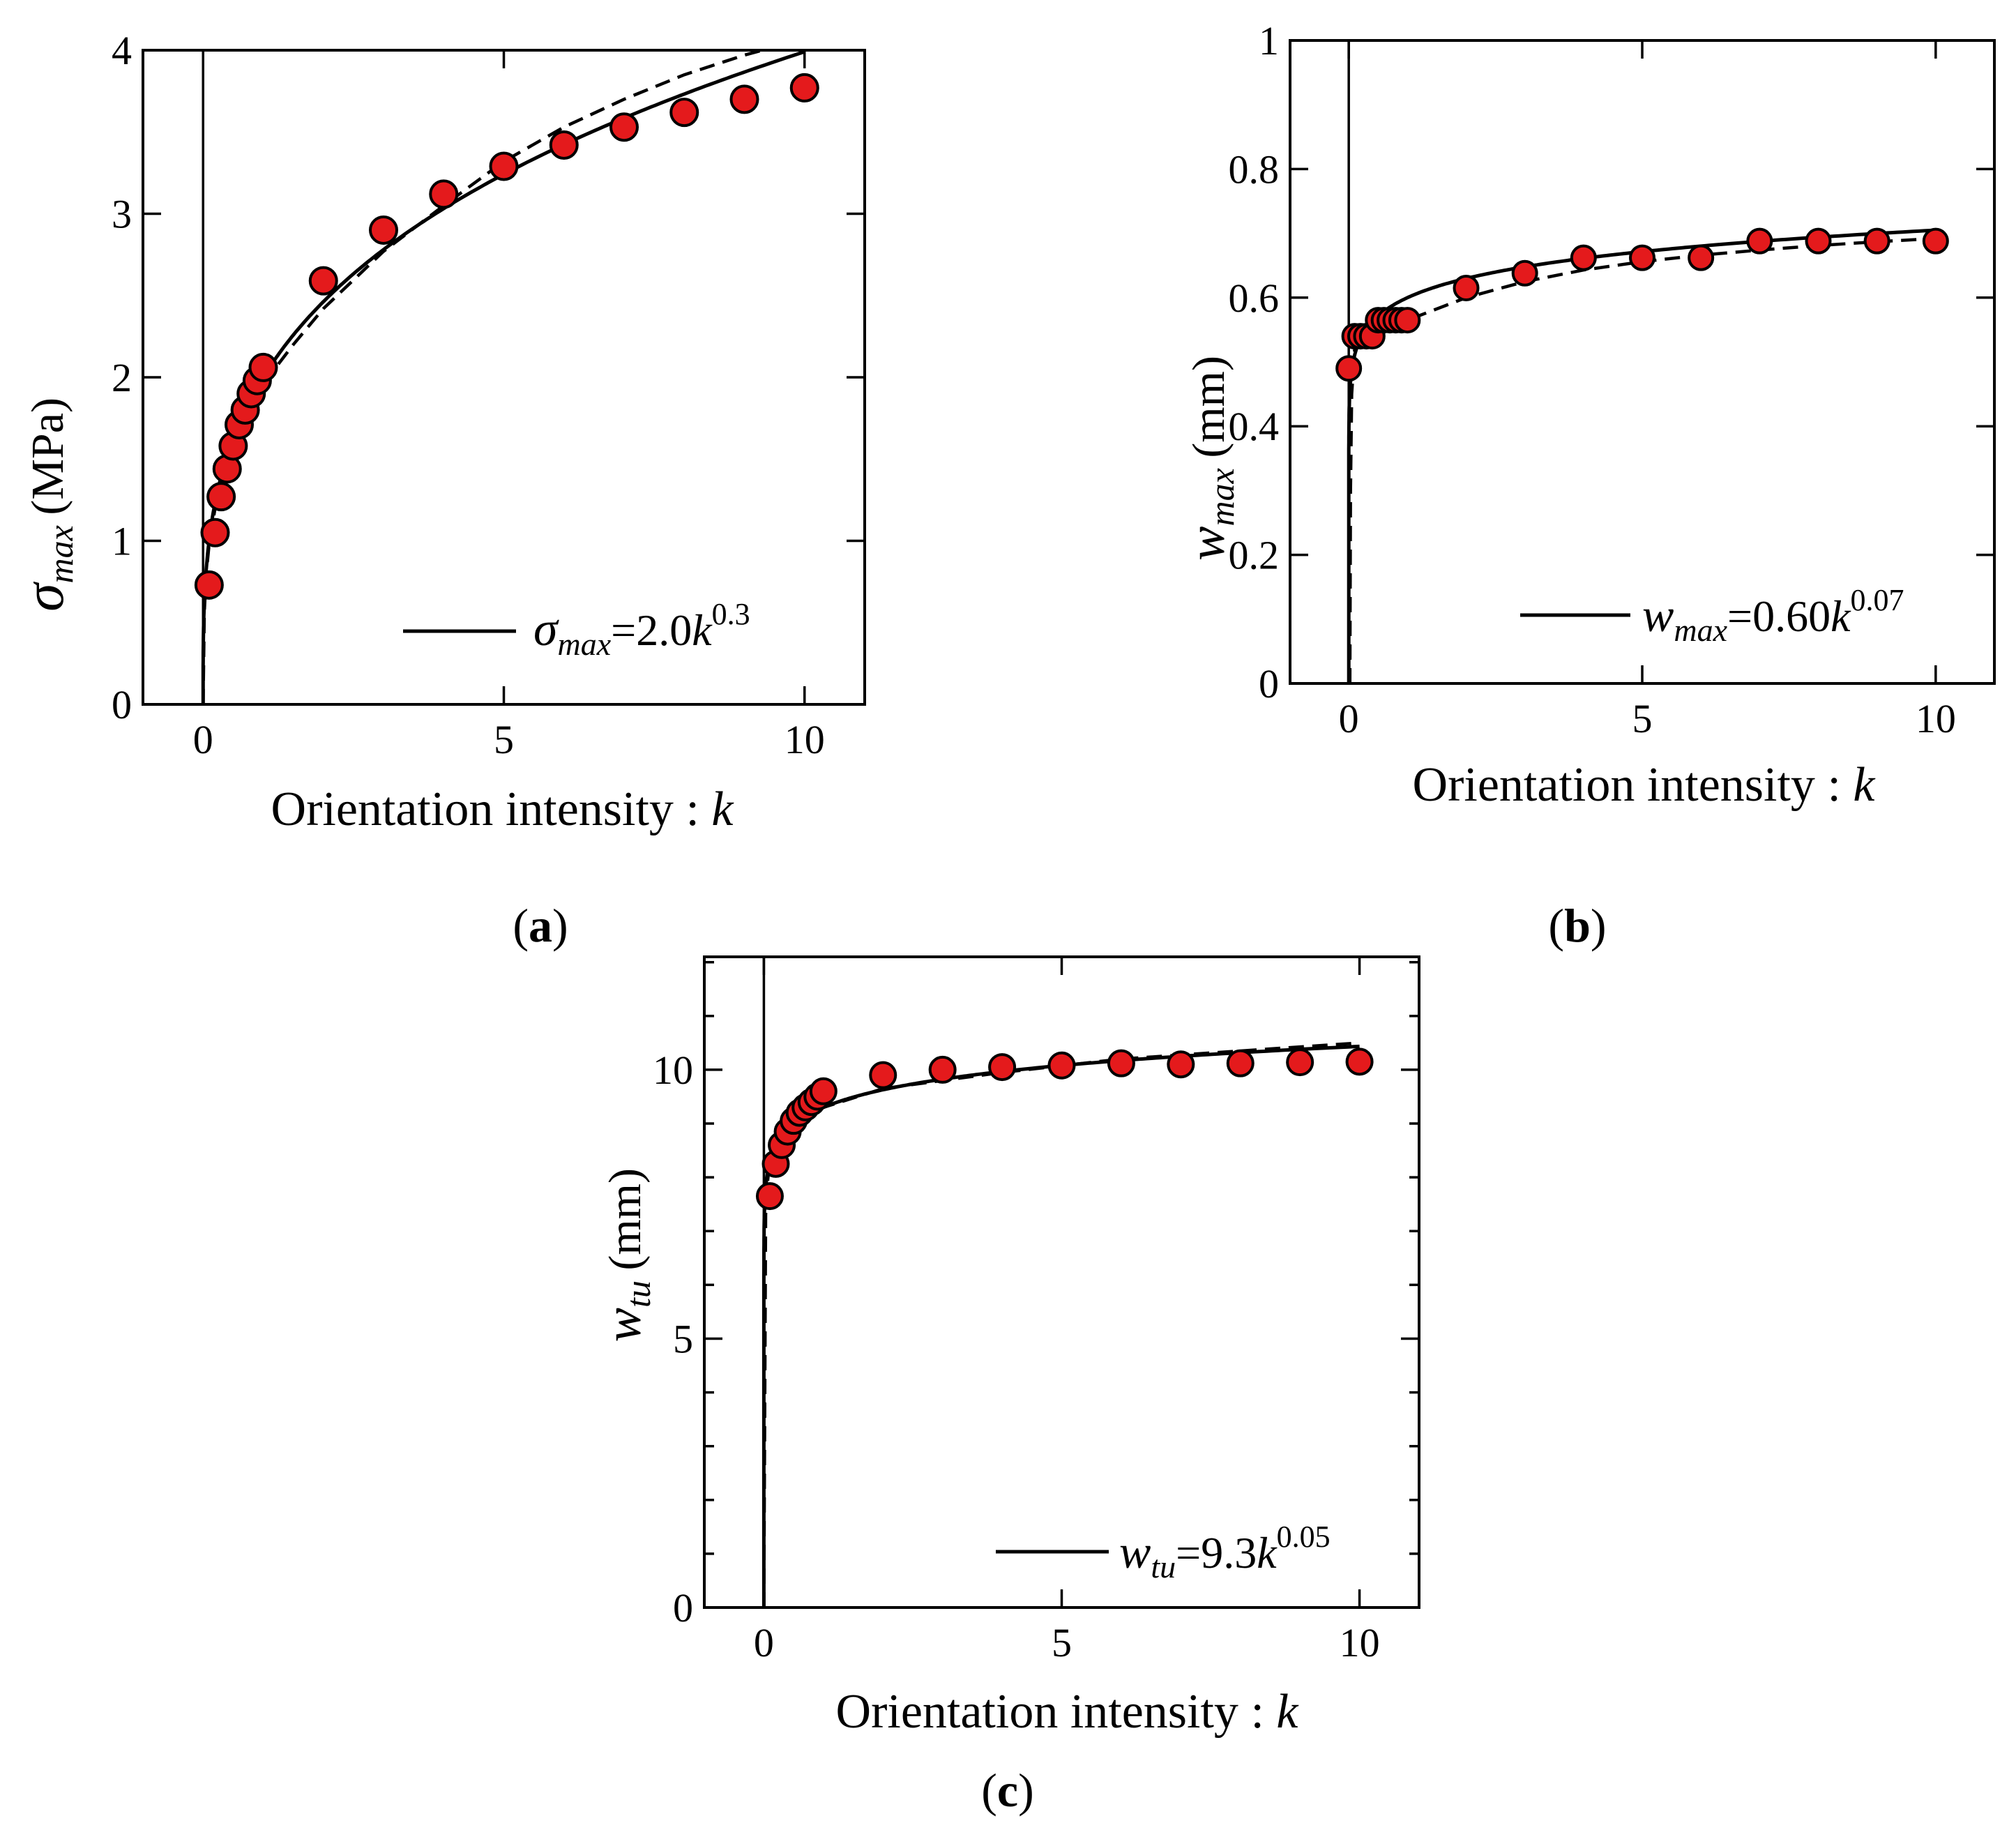 Image resolution: width=2016 pixels, height=1823 pixels. Describe the element at coordinates (1007, 1790) in the screenshot. I see `panel-c-label: (c)` at that location.